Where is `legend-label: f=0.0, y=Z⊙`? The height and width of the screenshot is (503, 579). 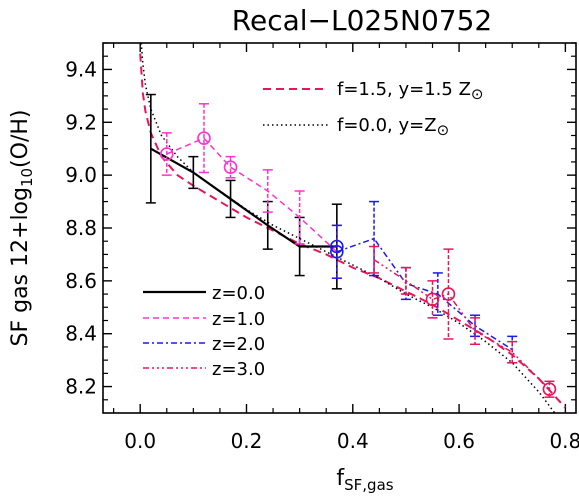
legend-label: f=0.0, y=Z⊙ is located at coordinates (393, 127).